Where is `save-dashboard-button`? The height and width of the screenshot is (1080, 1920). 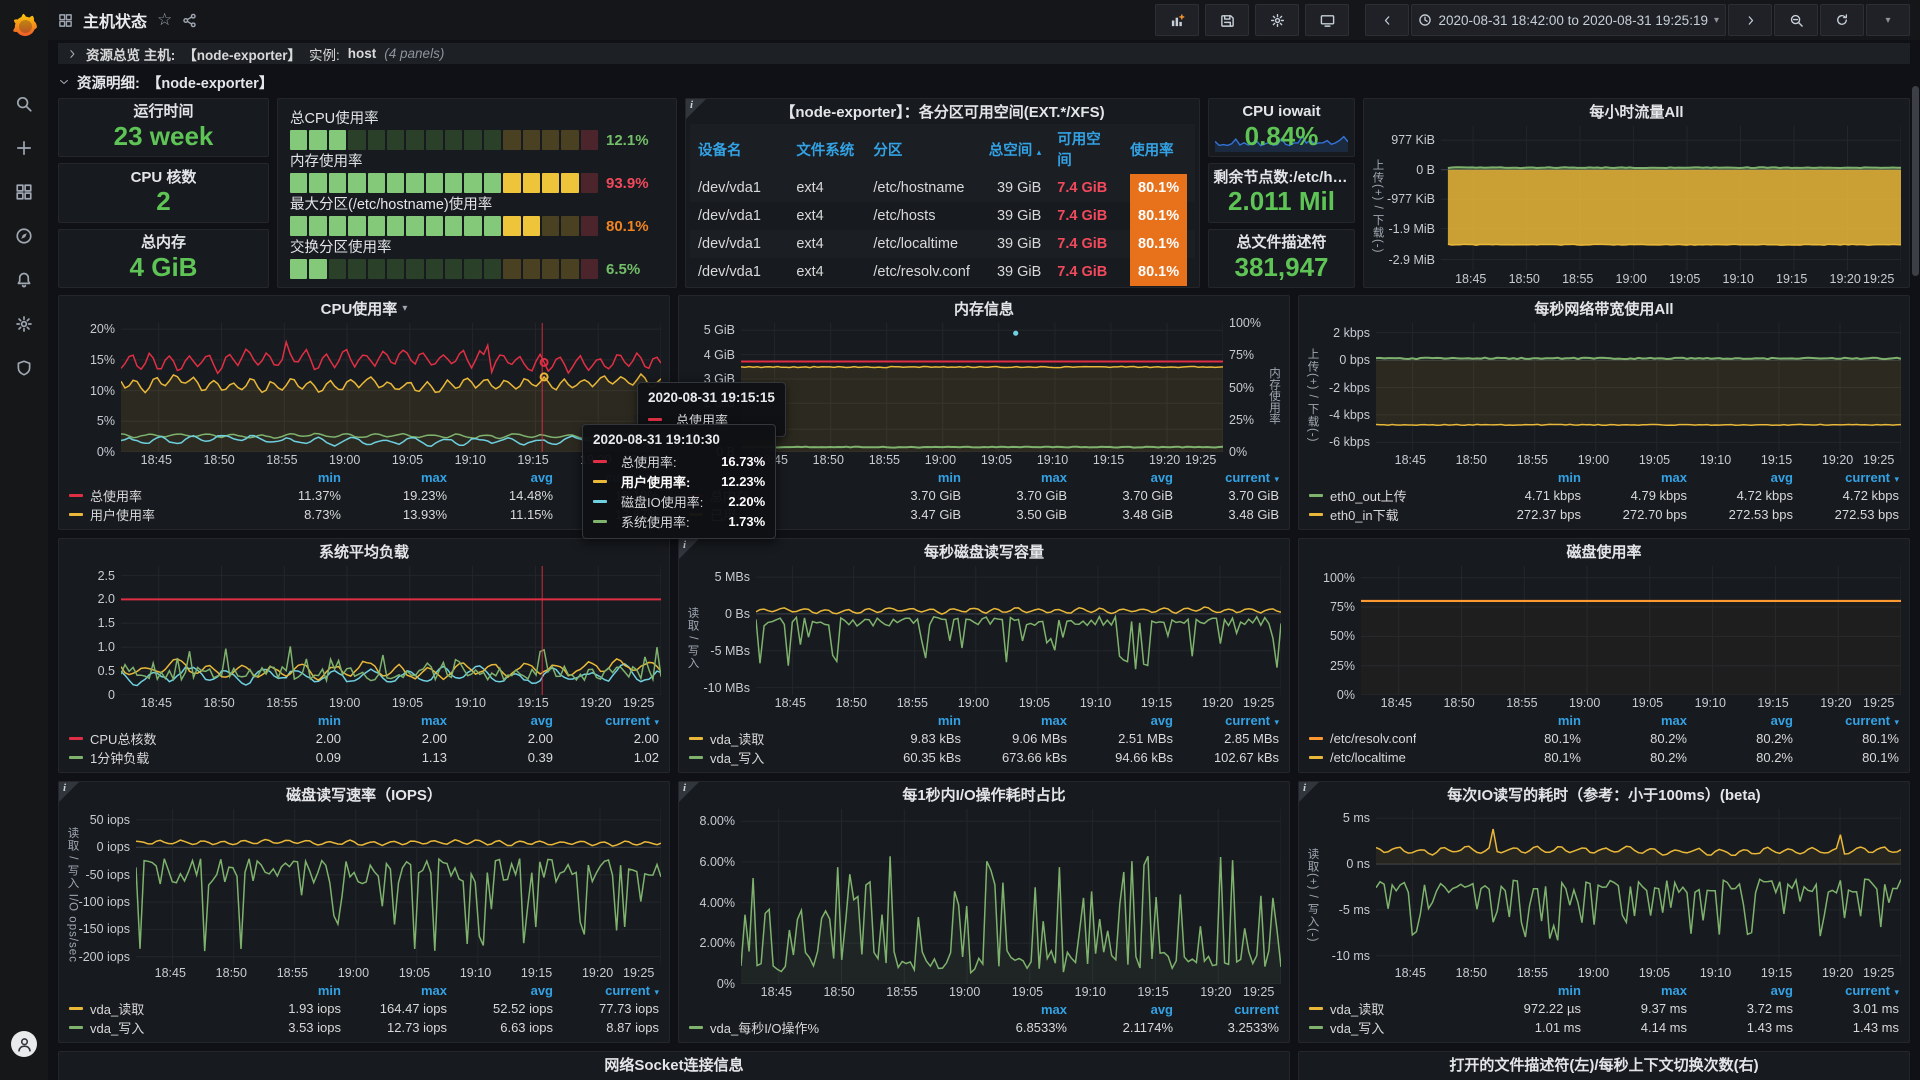 save-dashboard-button is located at coordinates (1227, 20).